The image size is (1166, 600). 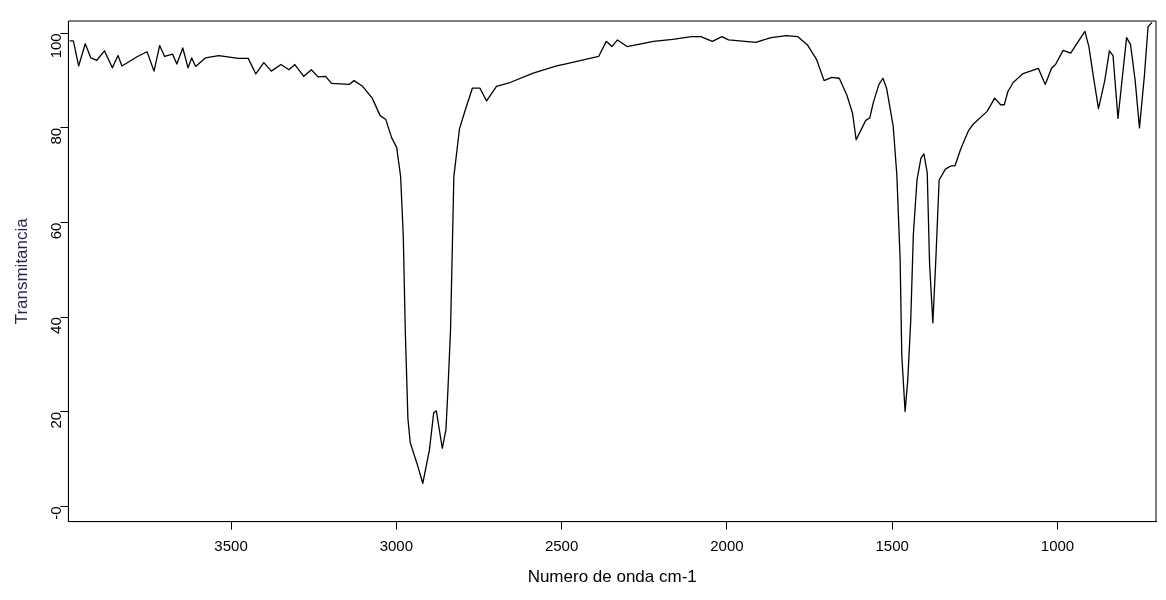 I want to click on x-tick-label: 3000, so click(x=396, y=545).